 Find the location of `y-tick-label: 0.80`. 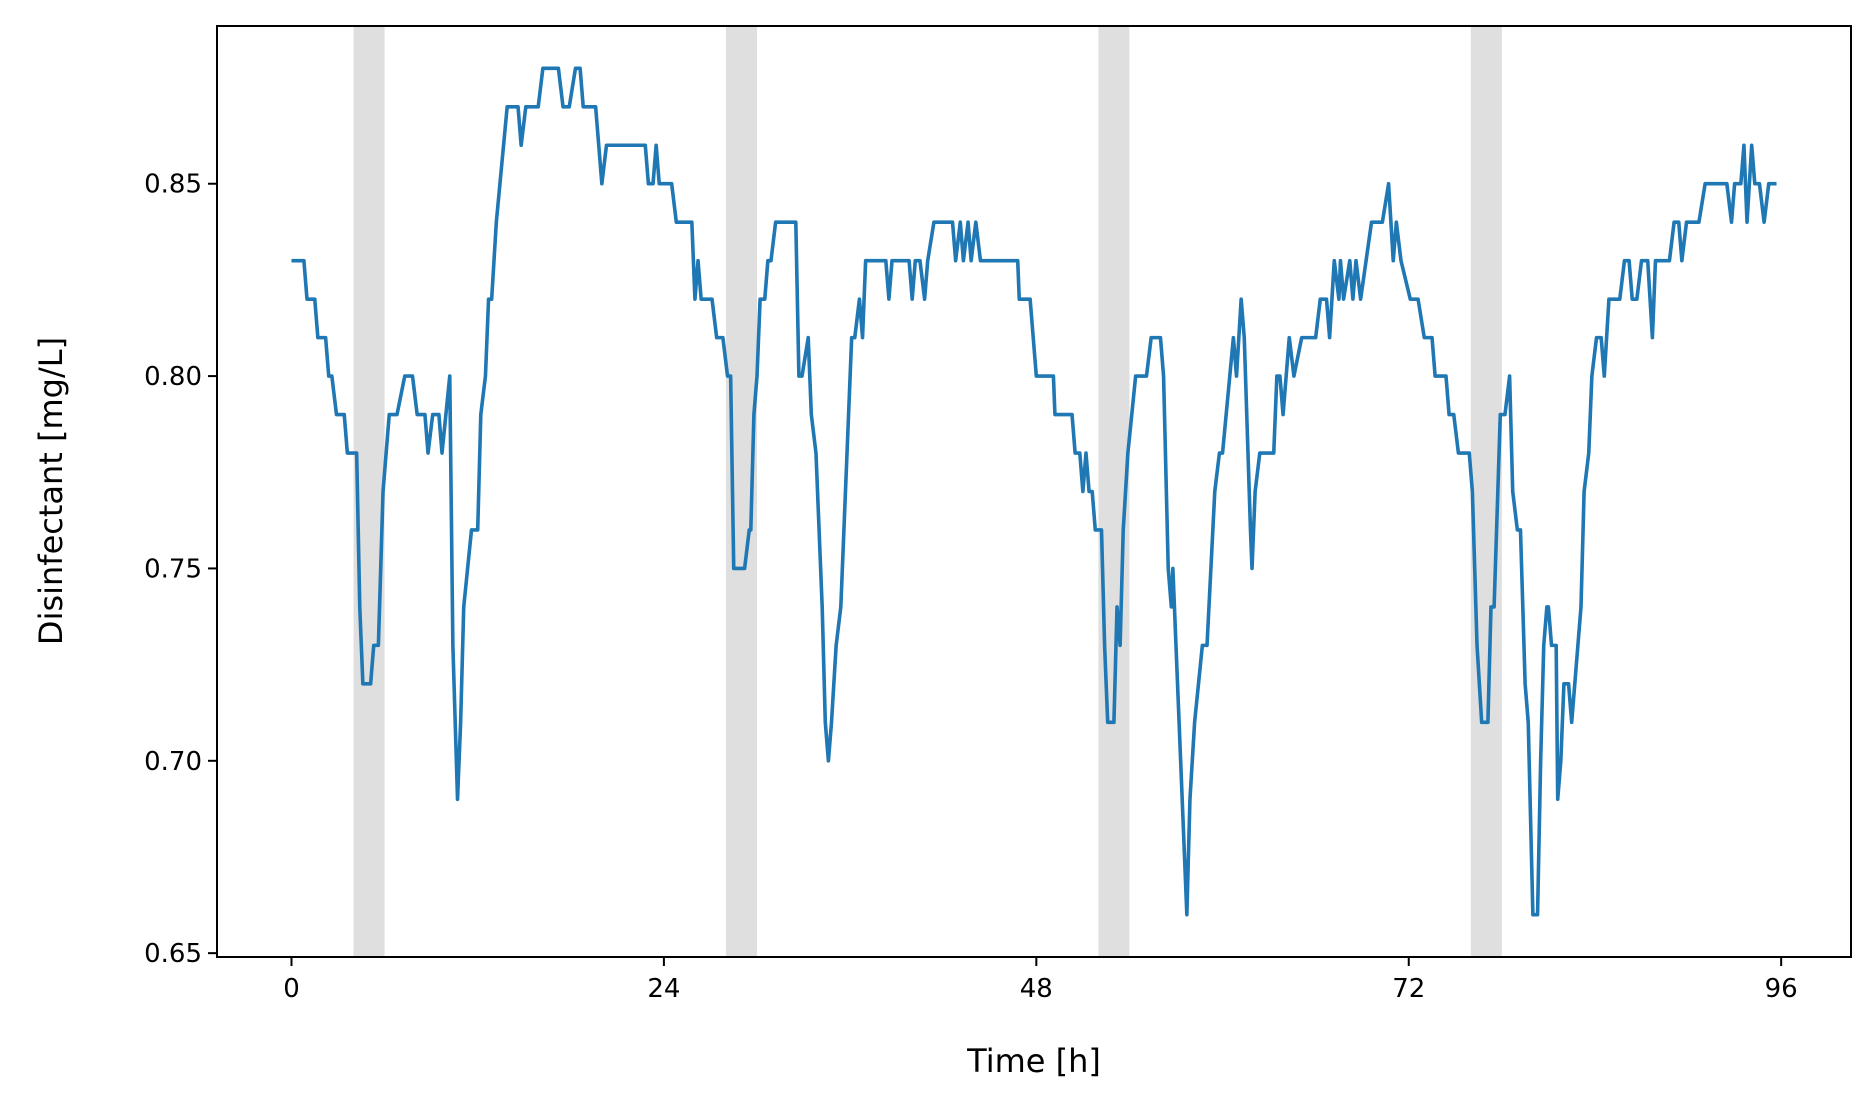

y-tick-label: 0.80 is located at coordinates (173, 377).